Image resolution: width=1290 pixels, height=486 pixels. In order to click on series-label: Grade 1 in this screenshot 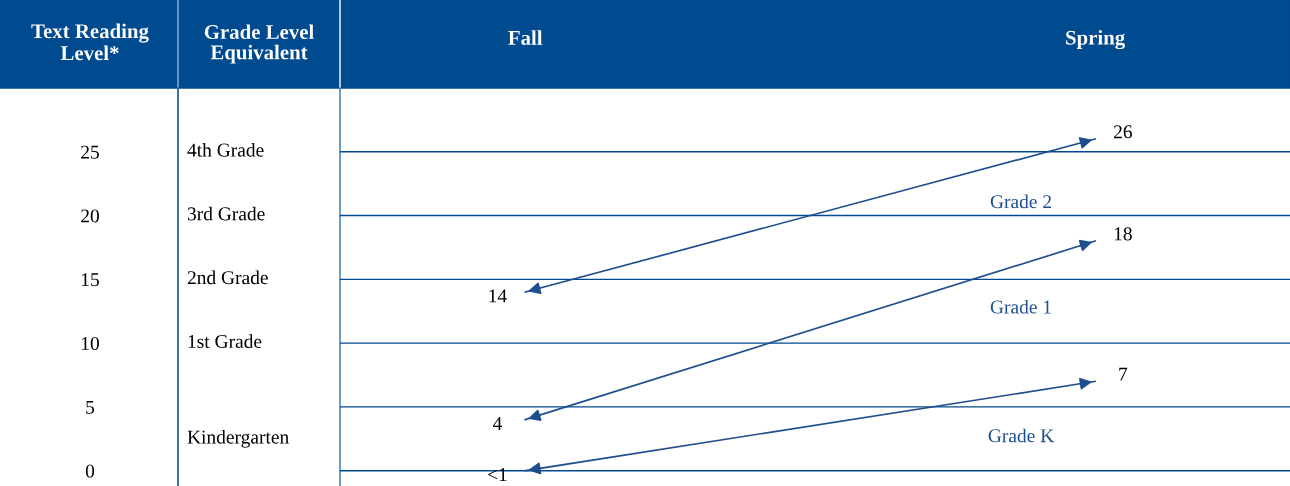, I will do `click(1020, 306)`.